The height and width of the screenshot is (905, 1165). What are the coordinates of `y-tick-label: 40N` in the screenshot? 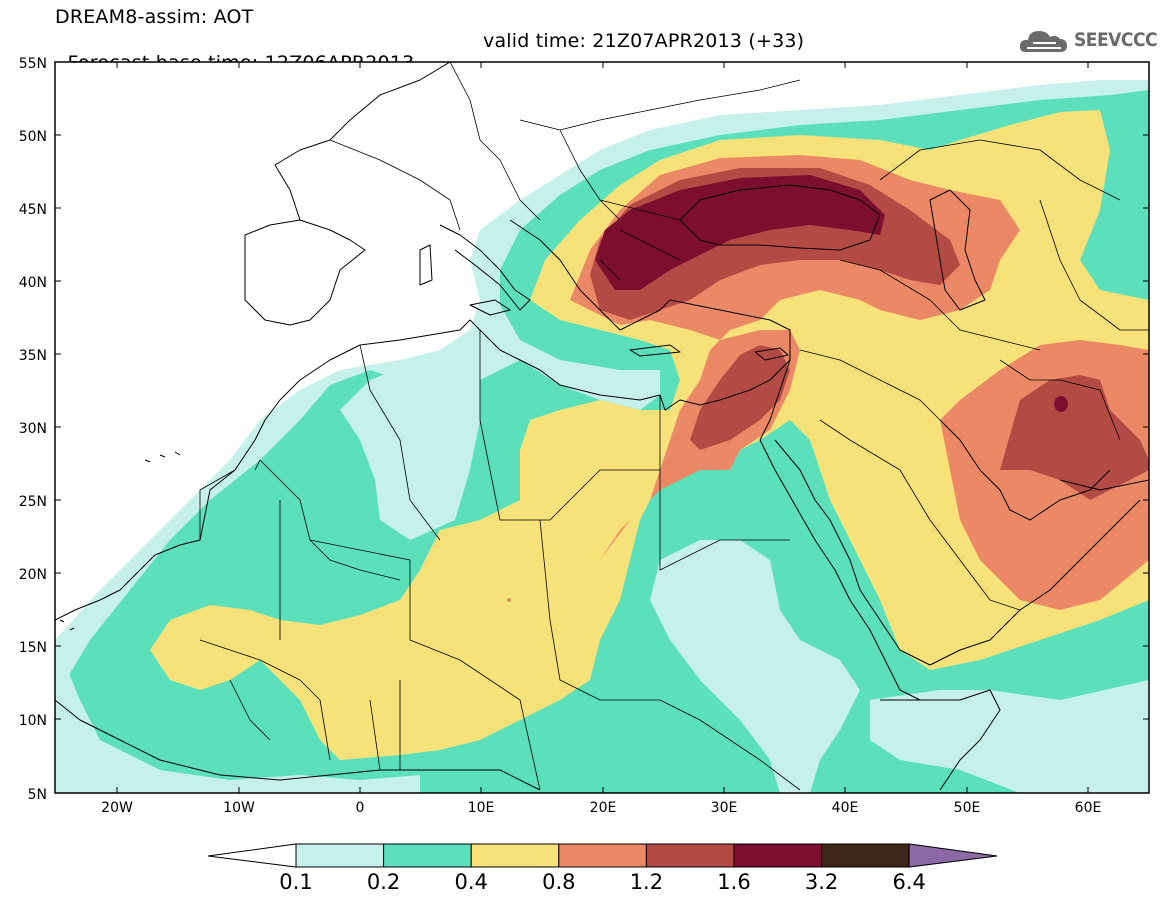 It's located at (33, 283).